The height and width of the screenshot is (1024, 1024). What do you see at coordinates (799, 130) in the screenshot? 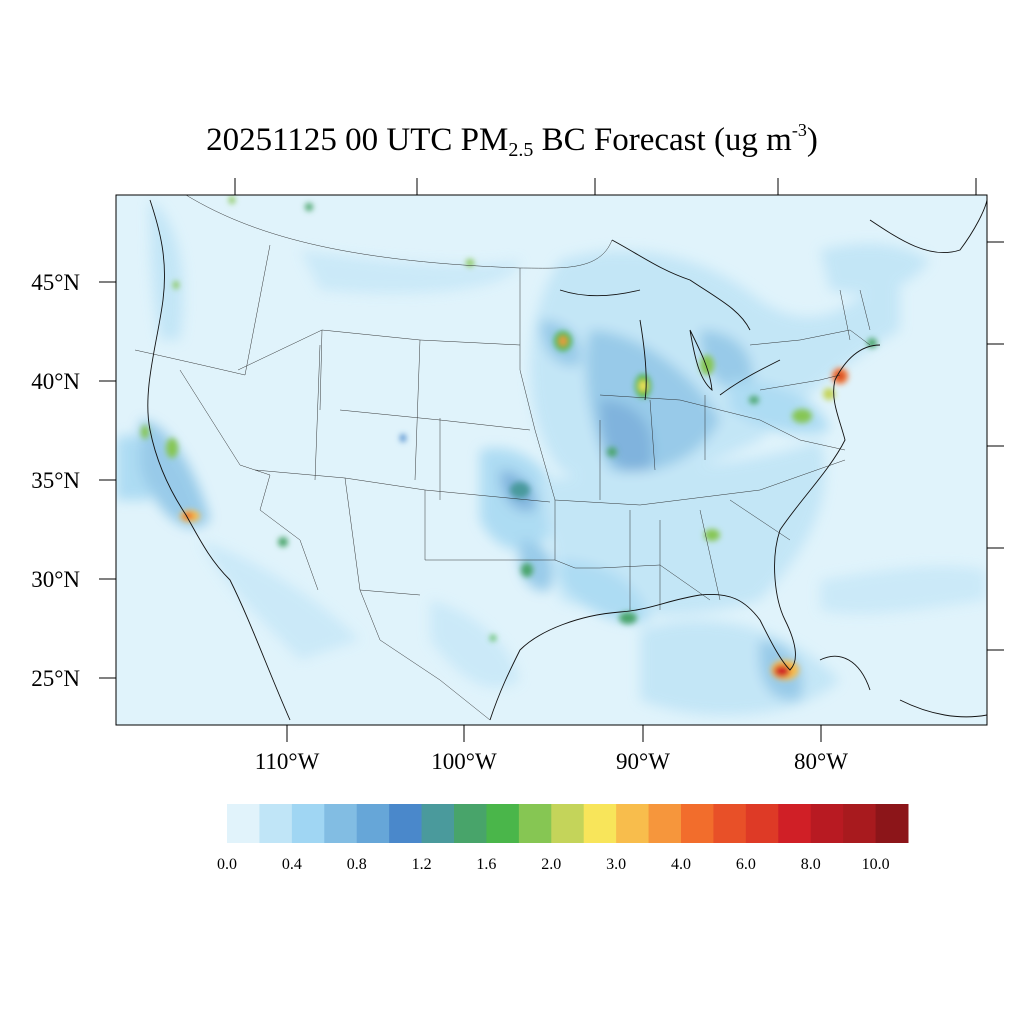
I see `title-superscript: -3` at bounding box center [799, 130].